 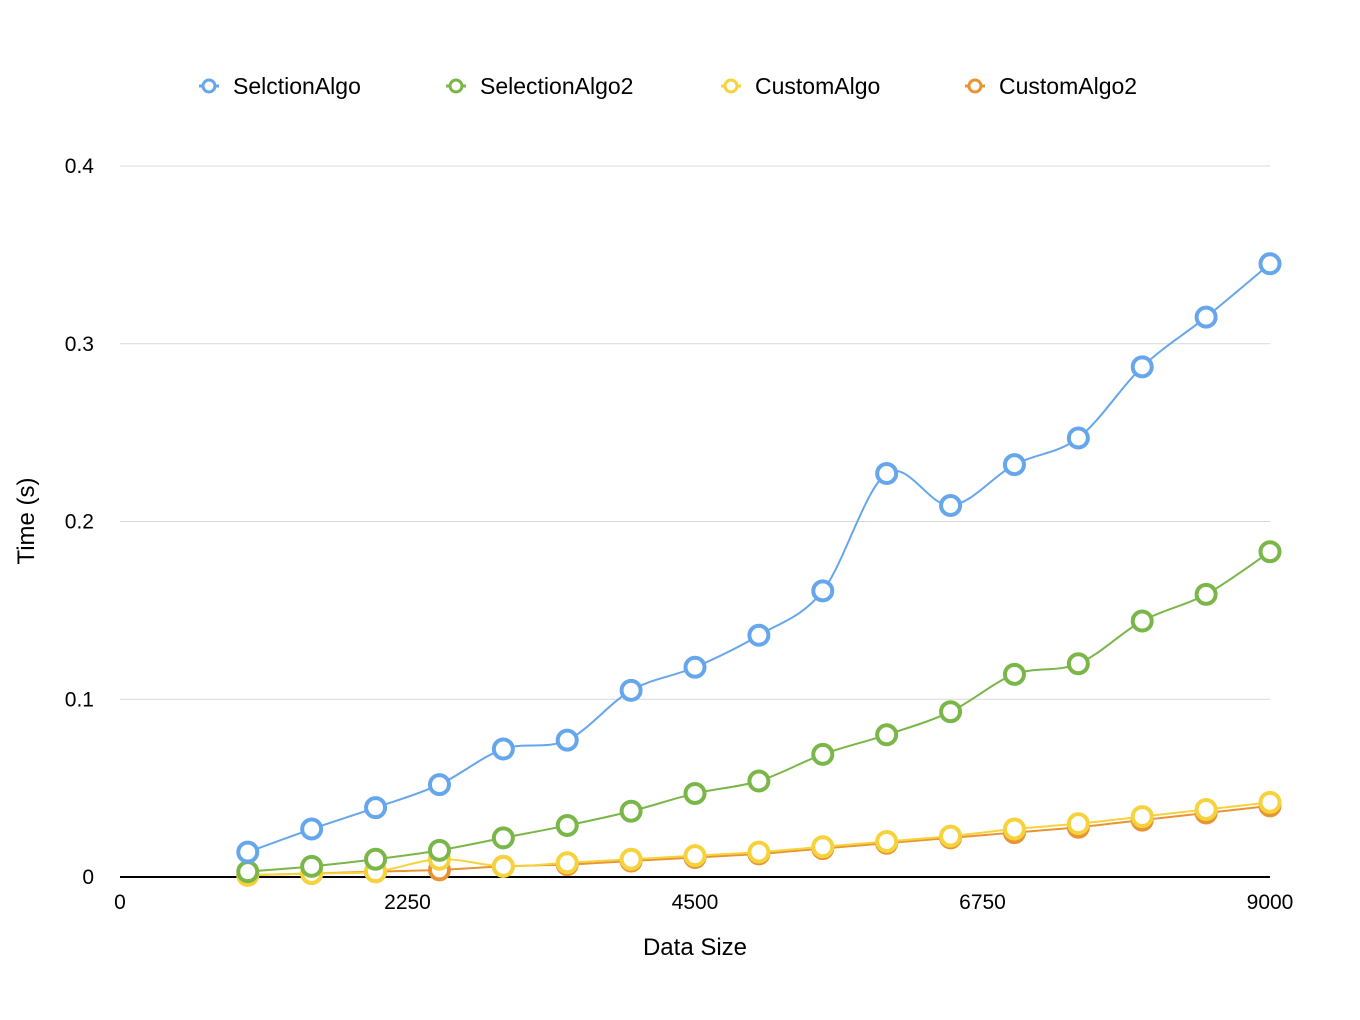 What do you see at coordinates (695, 947) in the screenshot?
I see `x-axis-title: Data Size` at bounding box center [695, 947].